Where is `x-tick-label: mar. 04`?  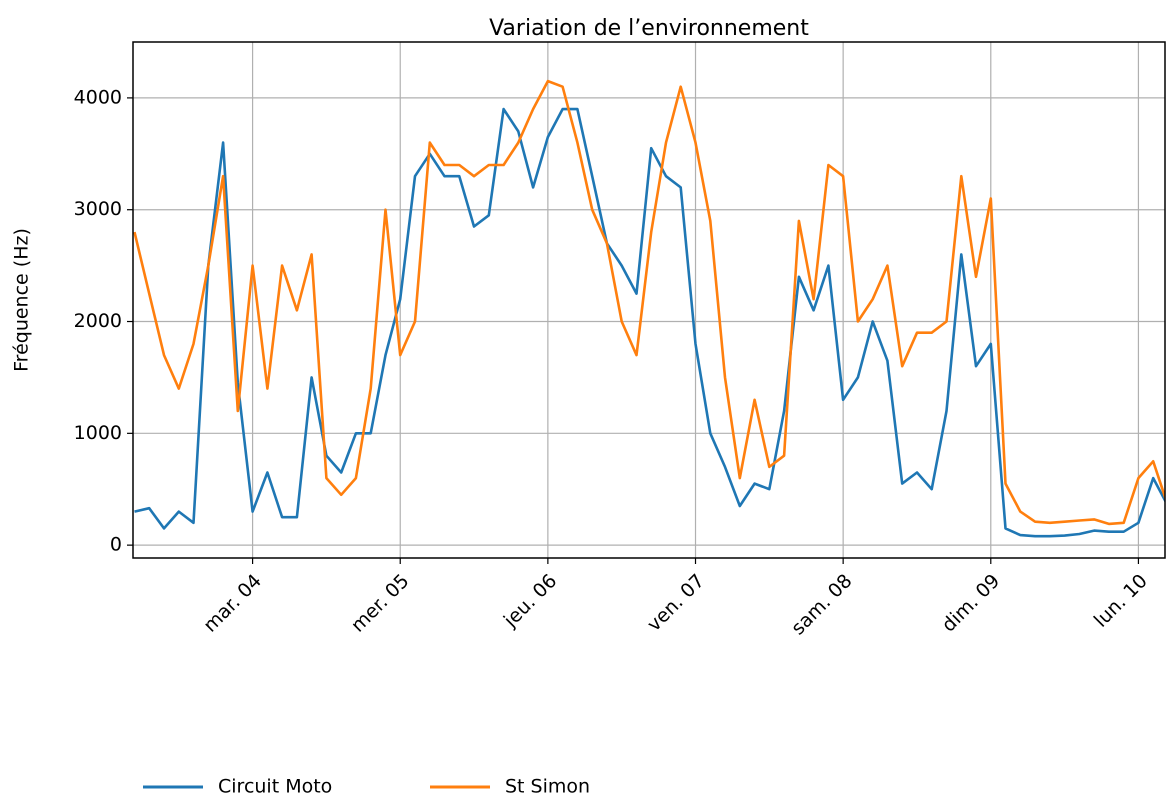 x-tick-label: mar. 04 is located at coordinates (232, 603).